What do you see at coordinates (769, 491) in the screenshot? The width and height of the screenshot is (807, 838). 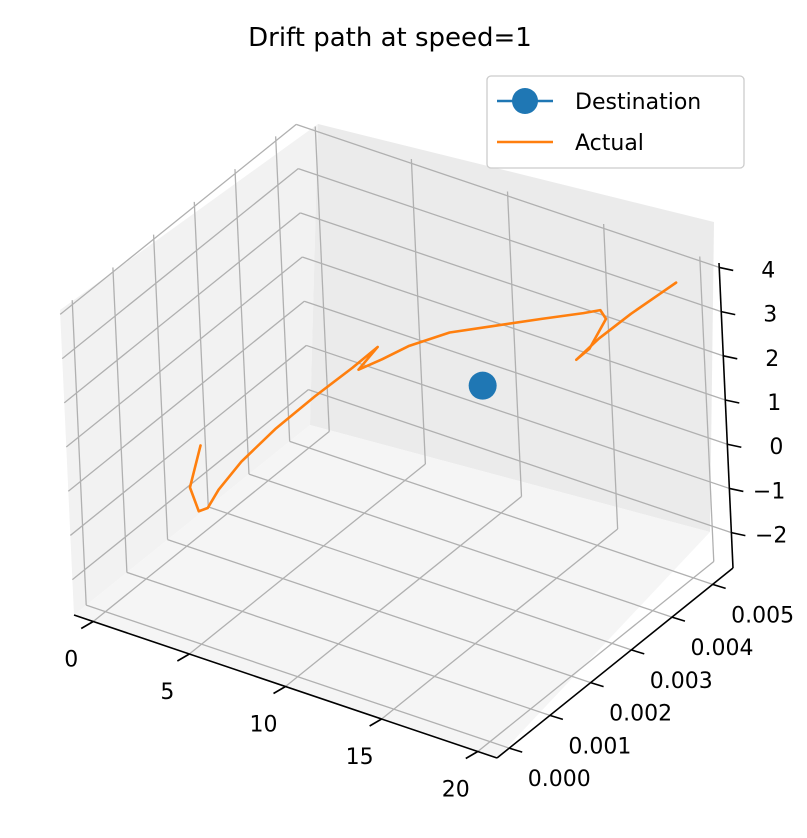 I see `z-tick-label: −1` at bounding box center [769, 491].